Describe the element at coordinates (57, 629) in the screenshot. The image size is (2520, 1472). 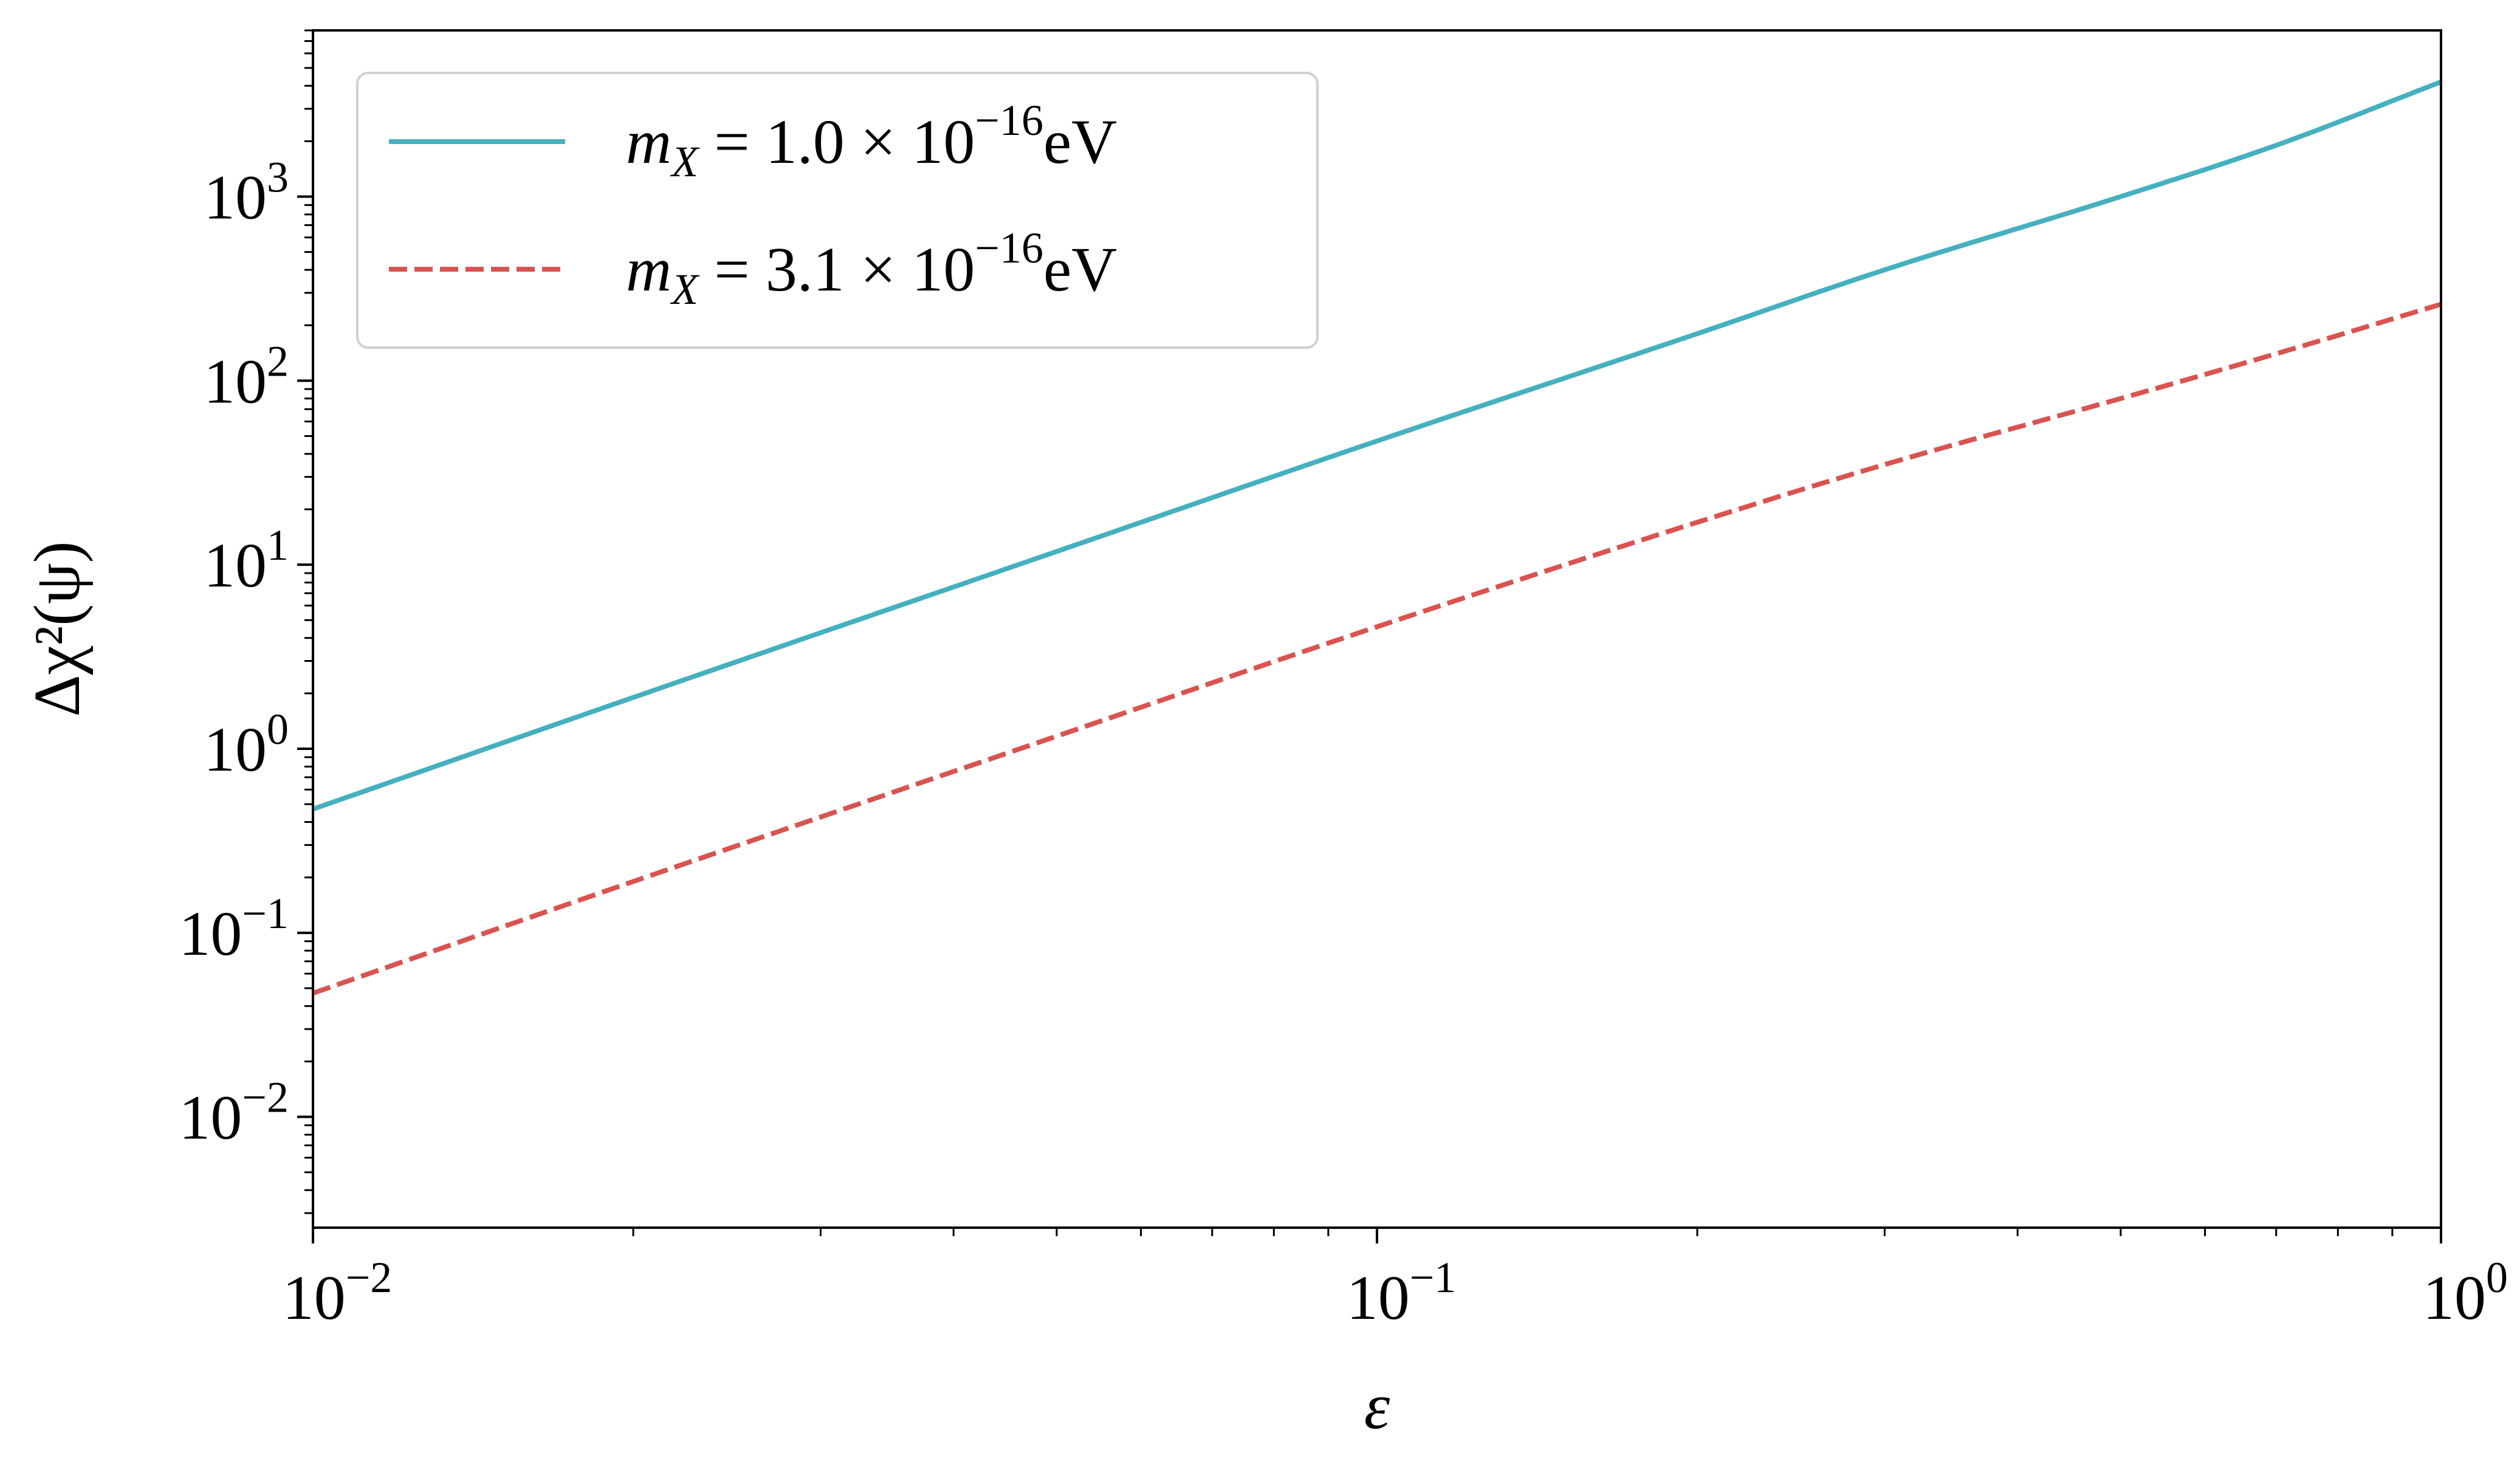
I see `y-axis-label: Δχ²(ψ)` at that location.